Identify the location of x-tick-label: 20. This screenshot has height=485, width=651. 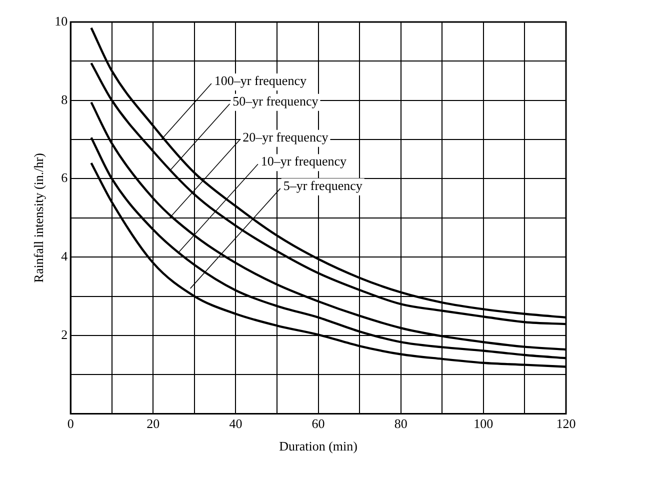
(153, 424).